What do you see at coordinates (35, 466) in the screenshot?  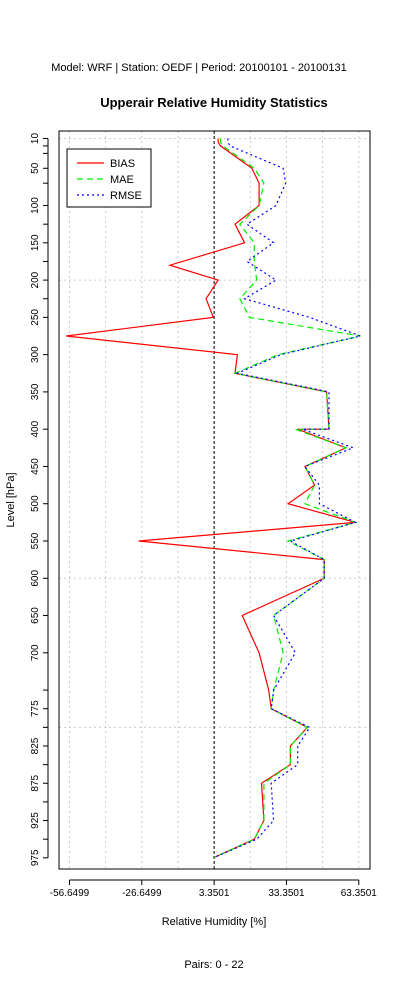 I see `y-tick-label: 450` at bounding box center [35, 466].